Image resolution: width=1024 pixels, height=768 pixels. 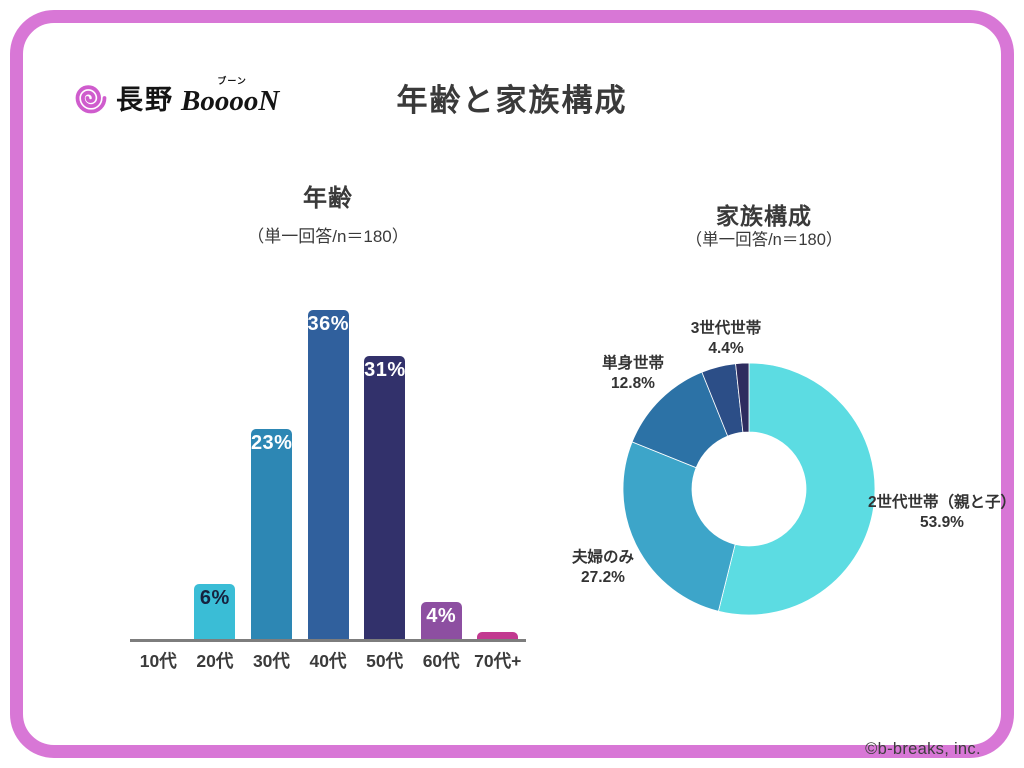 I want to click on bar-x-labels: 10代 20代 30代 40代 50代 60代 70代+, so click(x=328, y=660).